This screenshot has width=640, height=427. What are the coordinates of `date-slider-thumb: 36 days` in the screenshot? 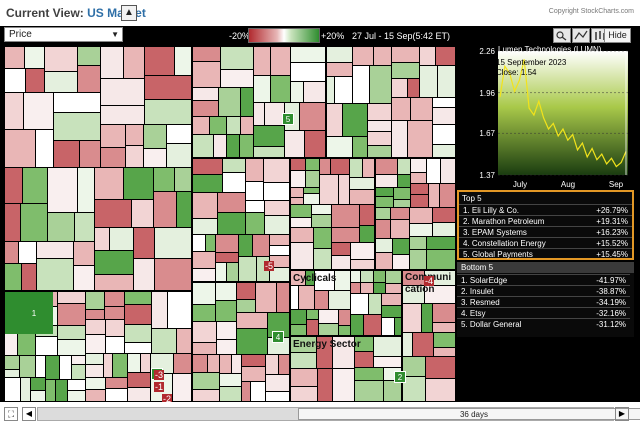 It's located at (469, 414).